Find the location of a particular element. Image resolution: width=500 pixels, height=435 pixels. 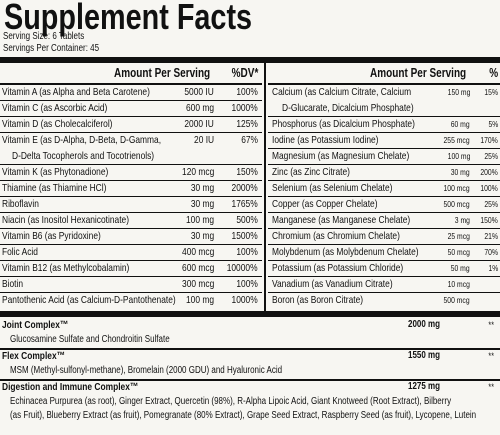

complex-amount: 1550 mg is located at coordinates (423, 355).